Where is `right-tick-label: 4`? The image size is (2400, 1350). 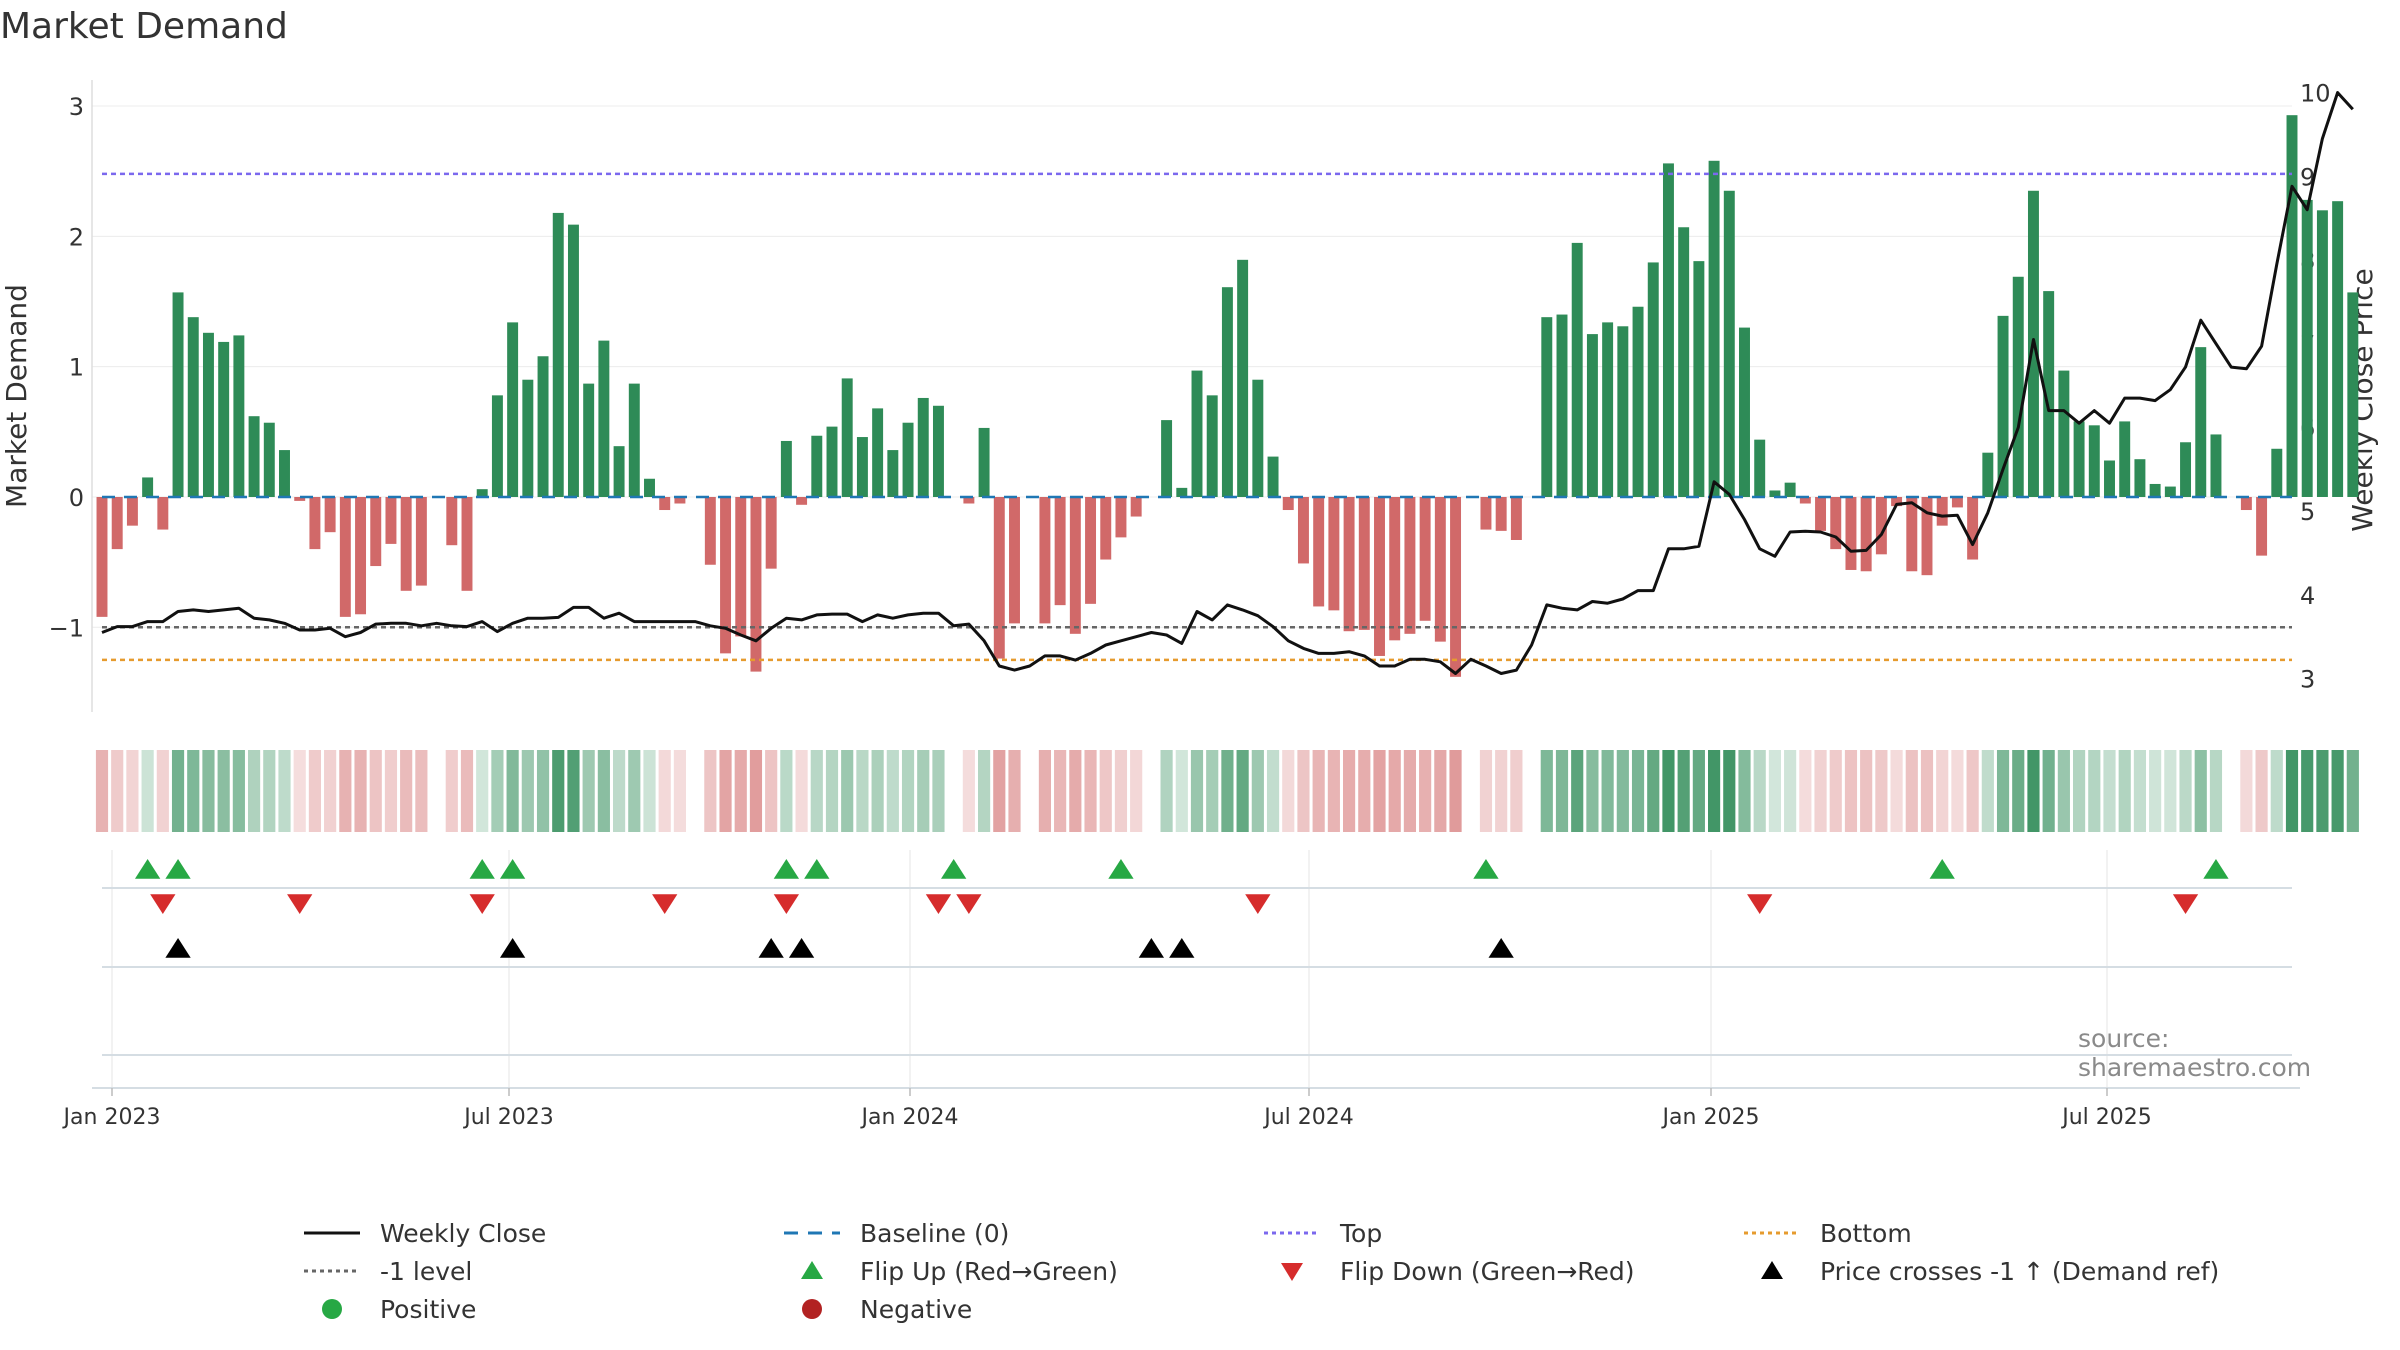
right-tick-label: 4 is located at coordinates (2307, 596).